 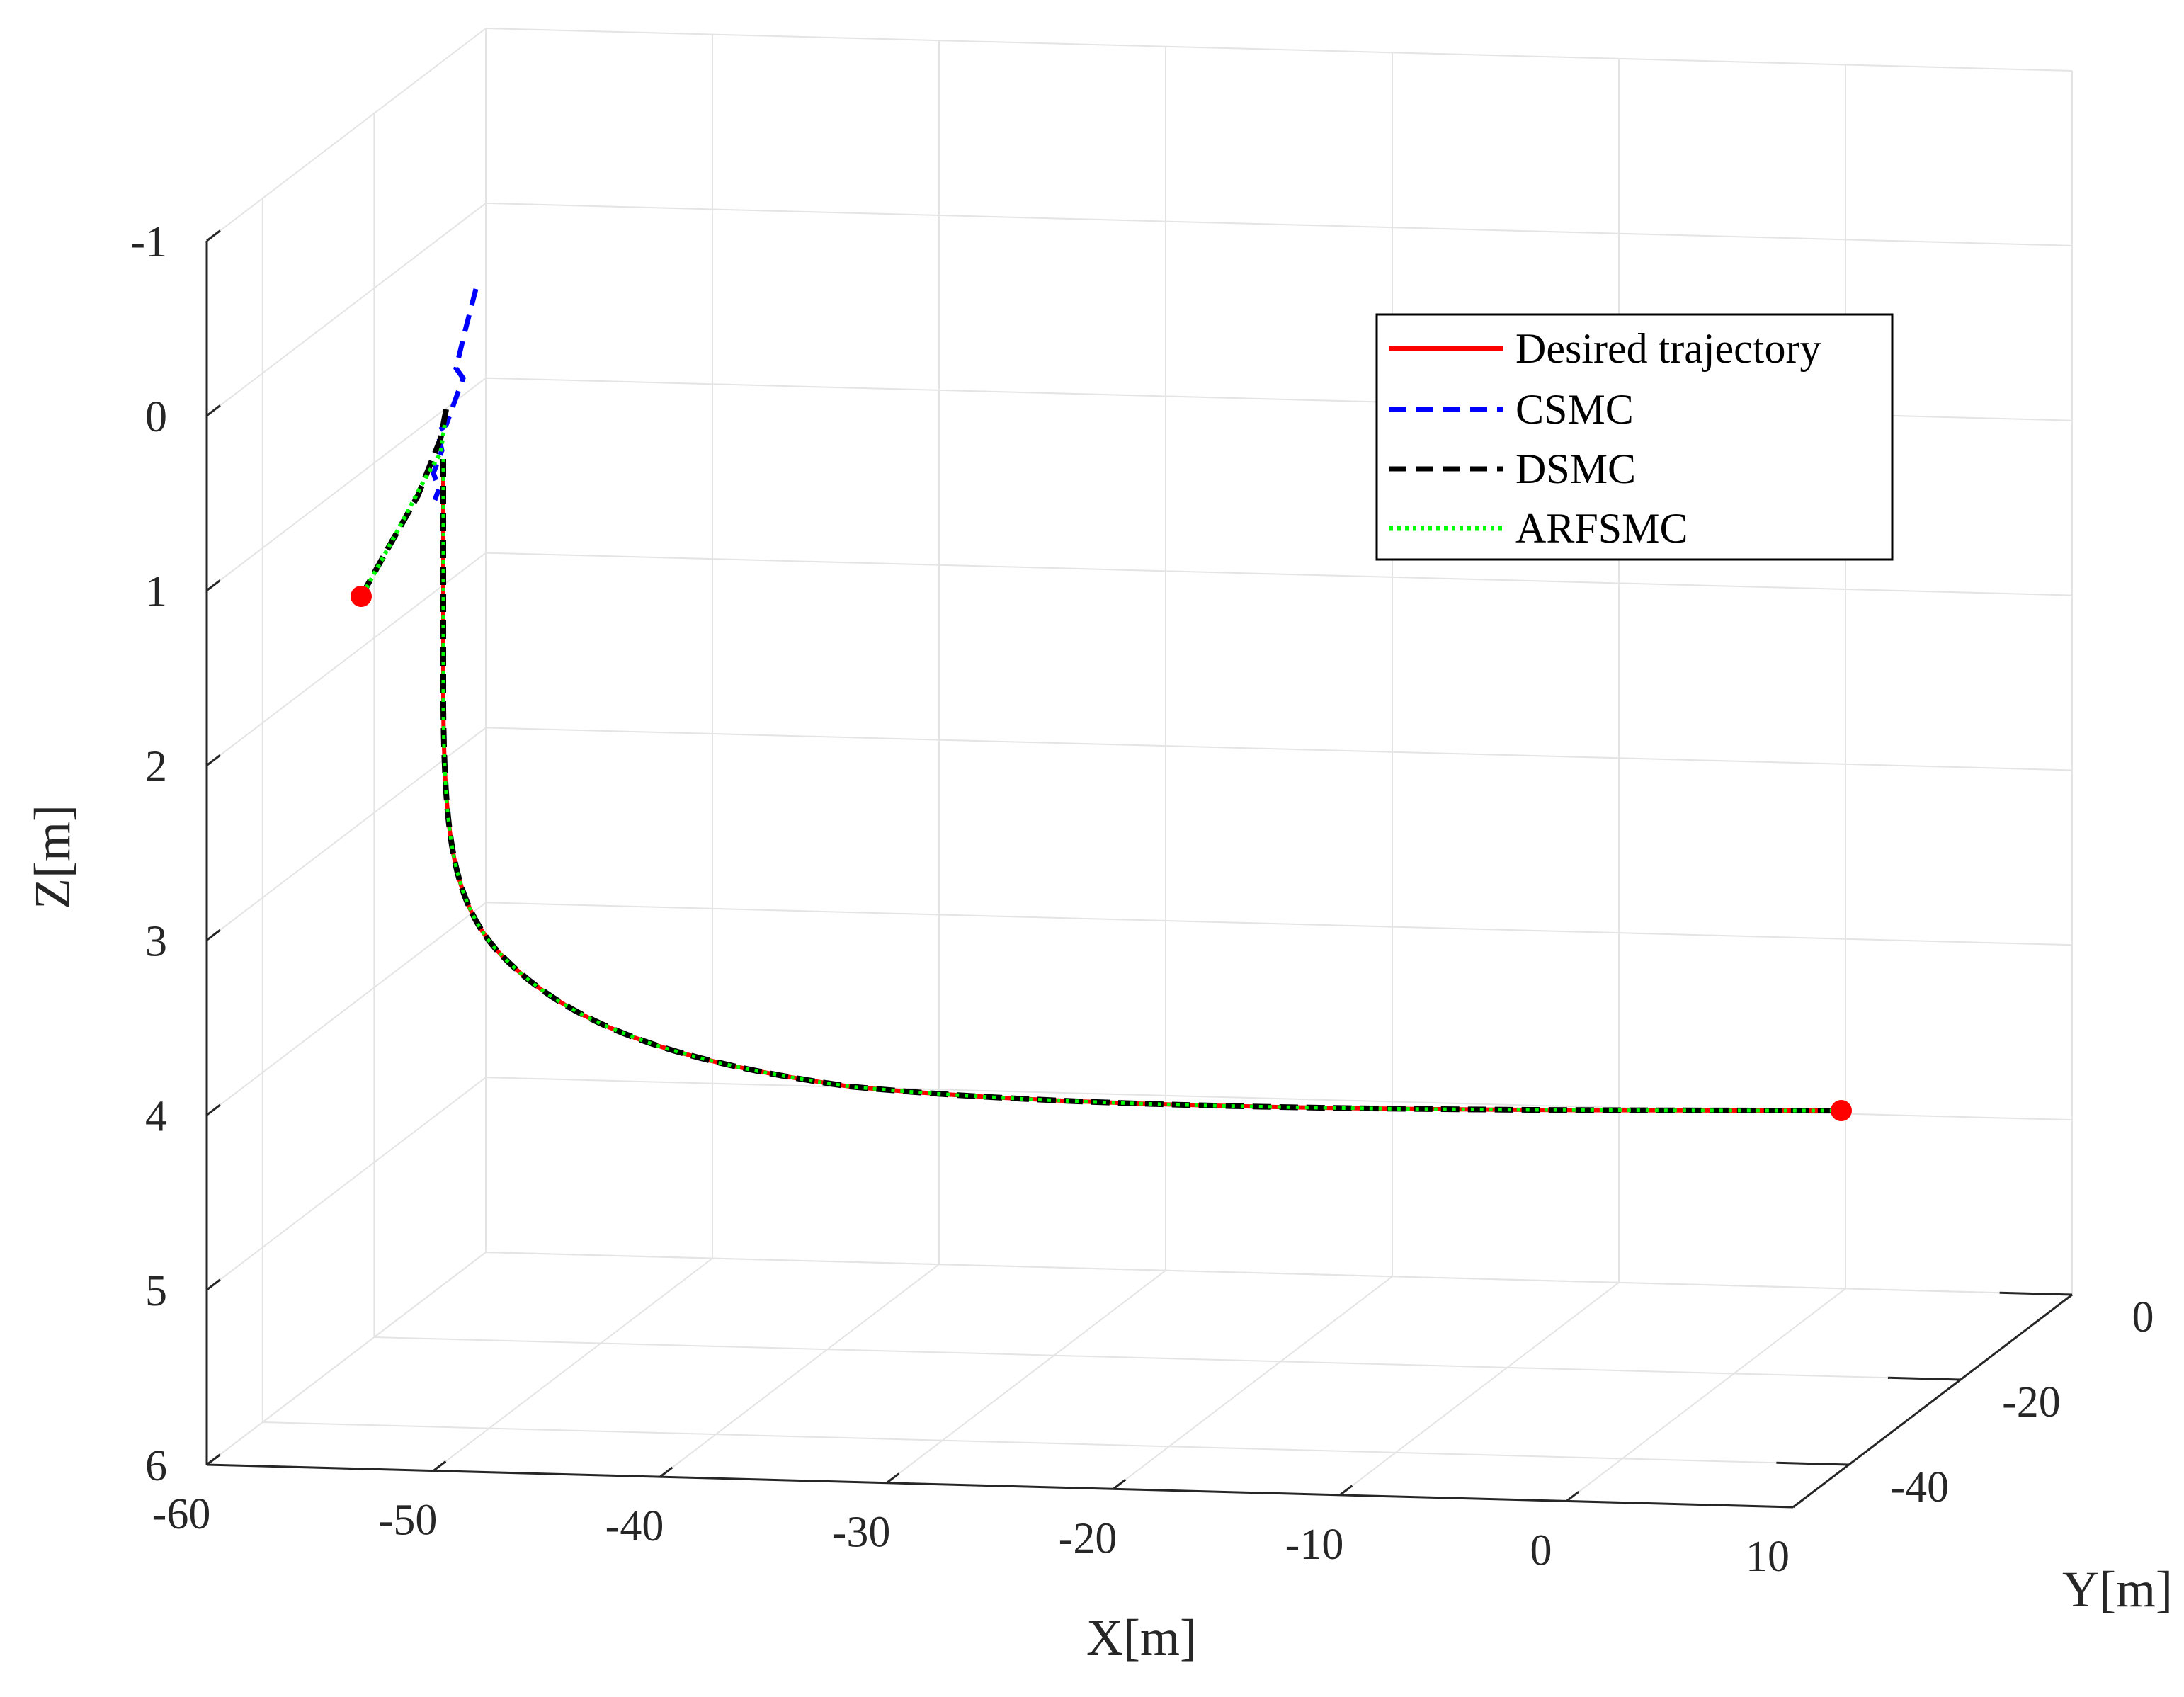 What do you see at coordinates (2117, 1589) in the screenshot?
I see `y-axis-title: Y[m]` at bounding box center [2117, 1589].